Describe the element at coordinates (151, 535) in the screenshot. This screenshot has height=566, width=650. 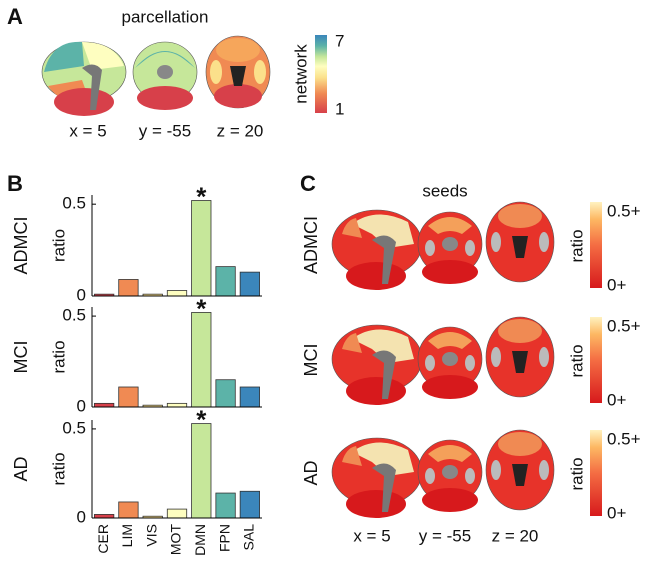
I see `x-tick-label: VIS` at that location.